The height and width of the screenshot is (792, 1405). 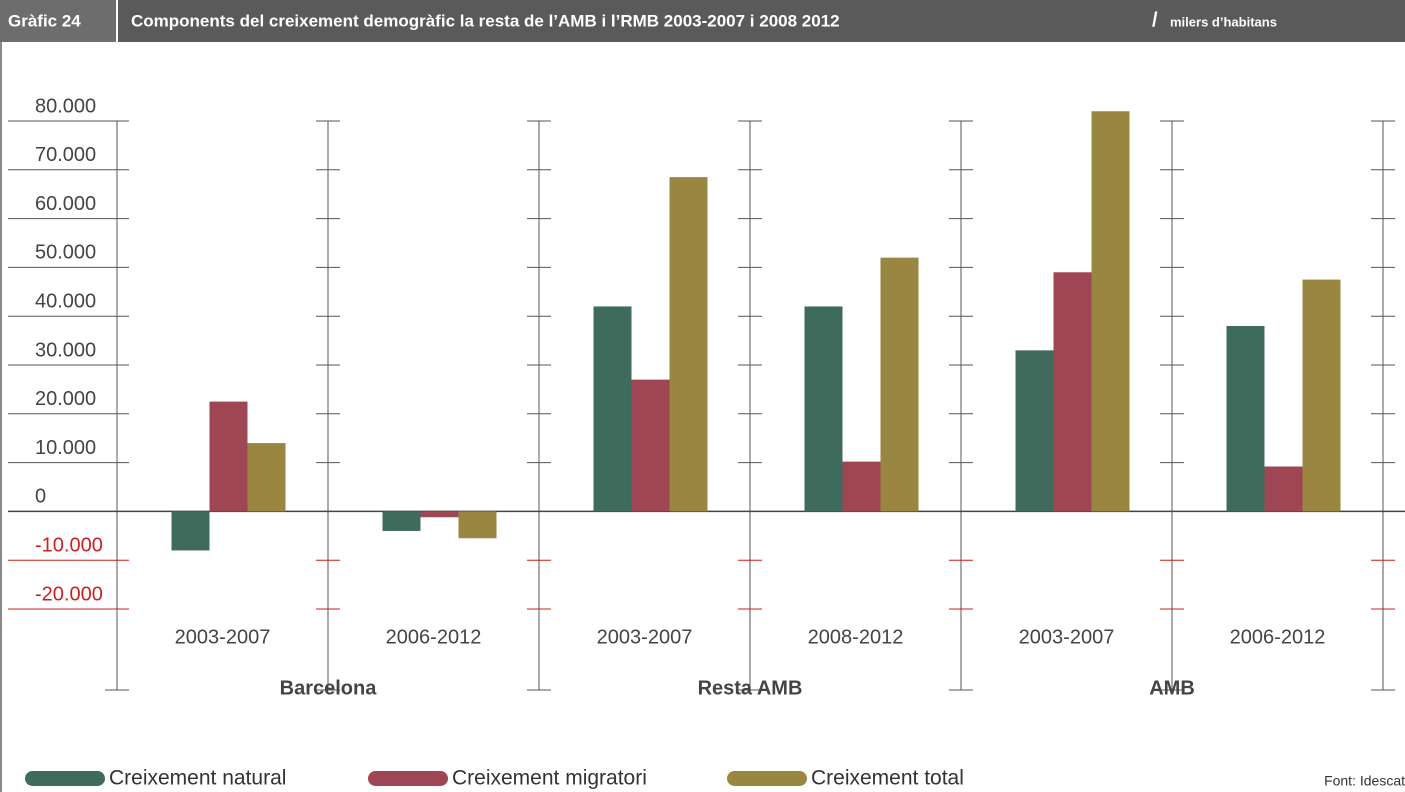 I want to click on group-label: Barcelona, so click(x=329, y=688).